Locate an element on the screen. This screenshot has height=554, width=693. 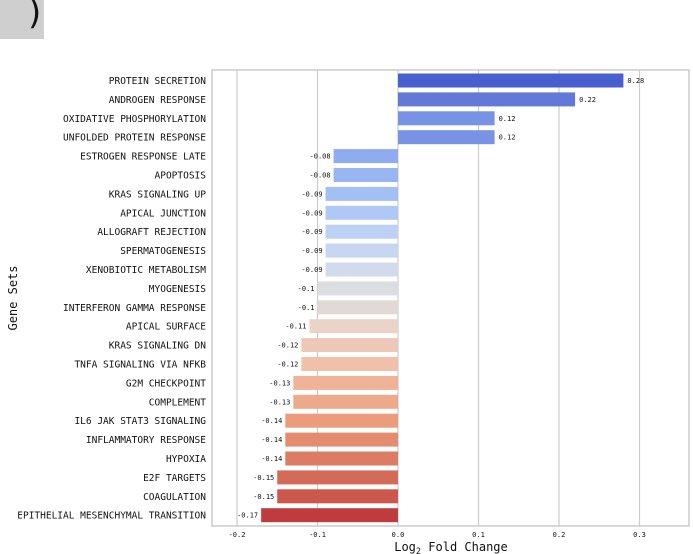
x-tick-label: 0.1 is located at coordinates (478, 535).